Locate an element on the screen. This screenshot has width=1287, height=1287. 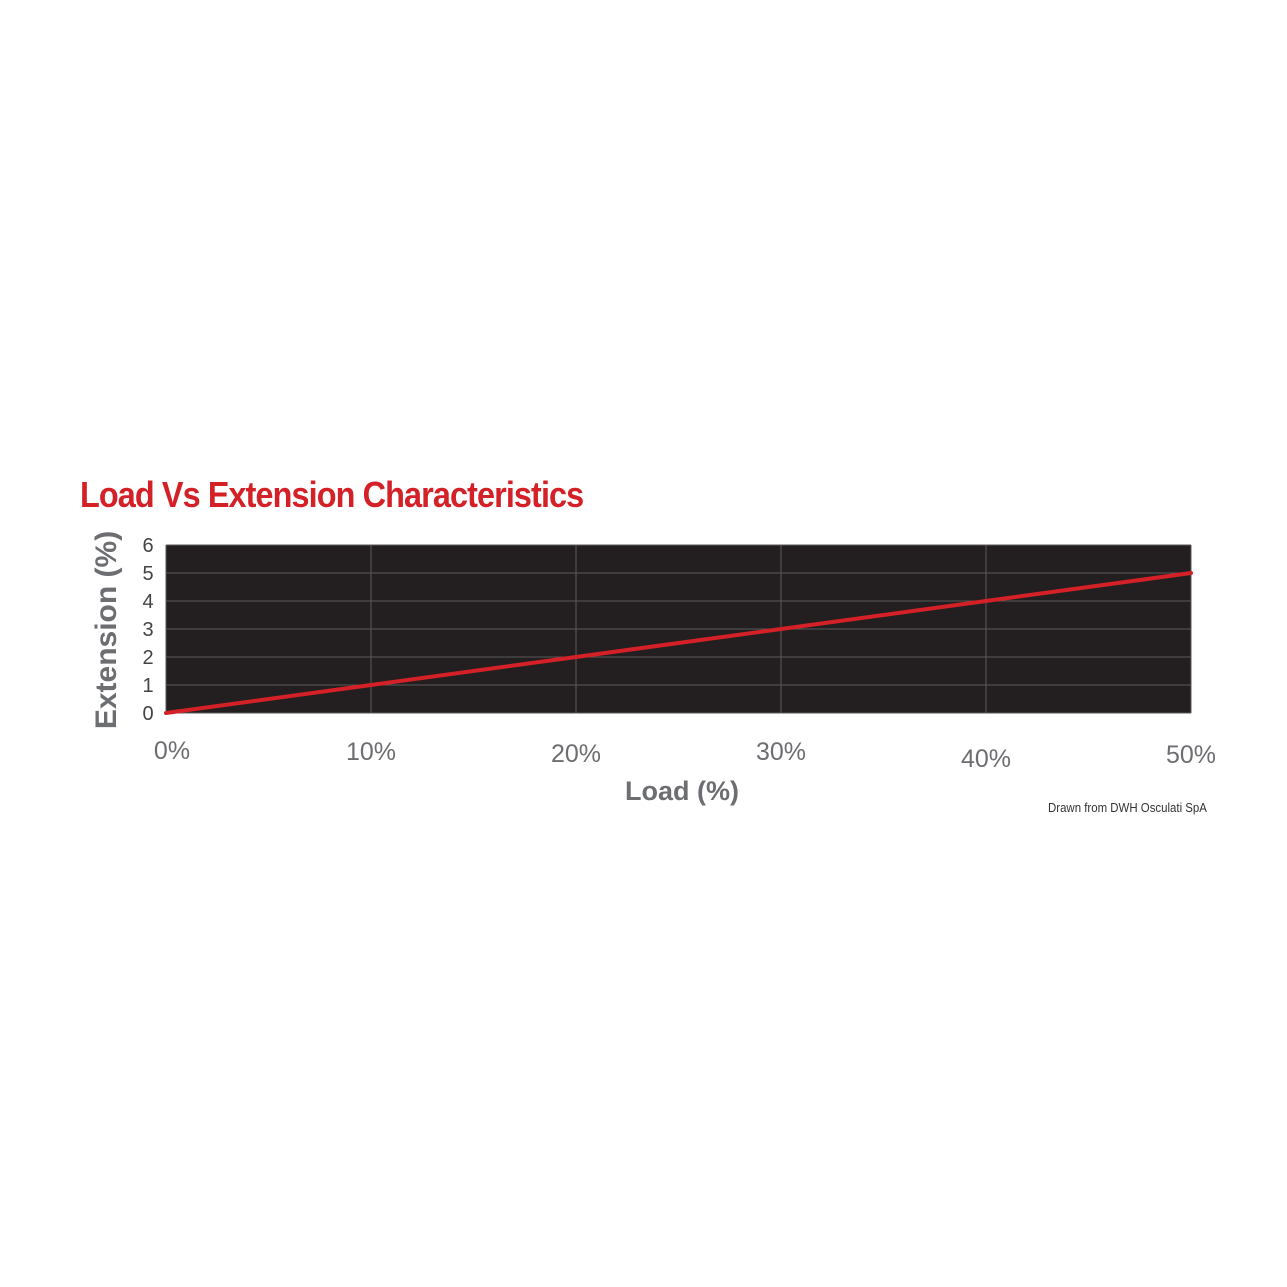
x-tick-label: 40% is located at coordinates (986, 759).